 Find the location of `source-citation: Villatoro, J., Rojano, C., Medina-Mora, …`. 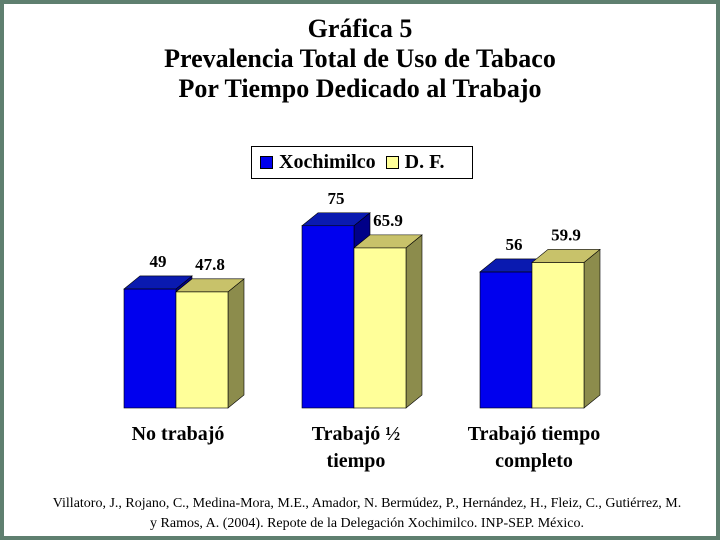

source-citation: Villatoro, J., Rojano, C., Medina-Mora, … is located at coordinates (367, 513).